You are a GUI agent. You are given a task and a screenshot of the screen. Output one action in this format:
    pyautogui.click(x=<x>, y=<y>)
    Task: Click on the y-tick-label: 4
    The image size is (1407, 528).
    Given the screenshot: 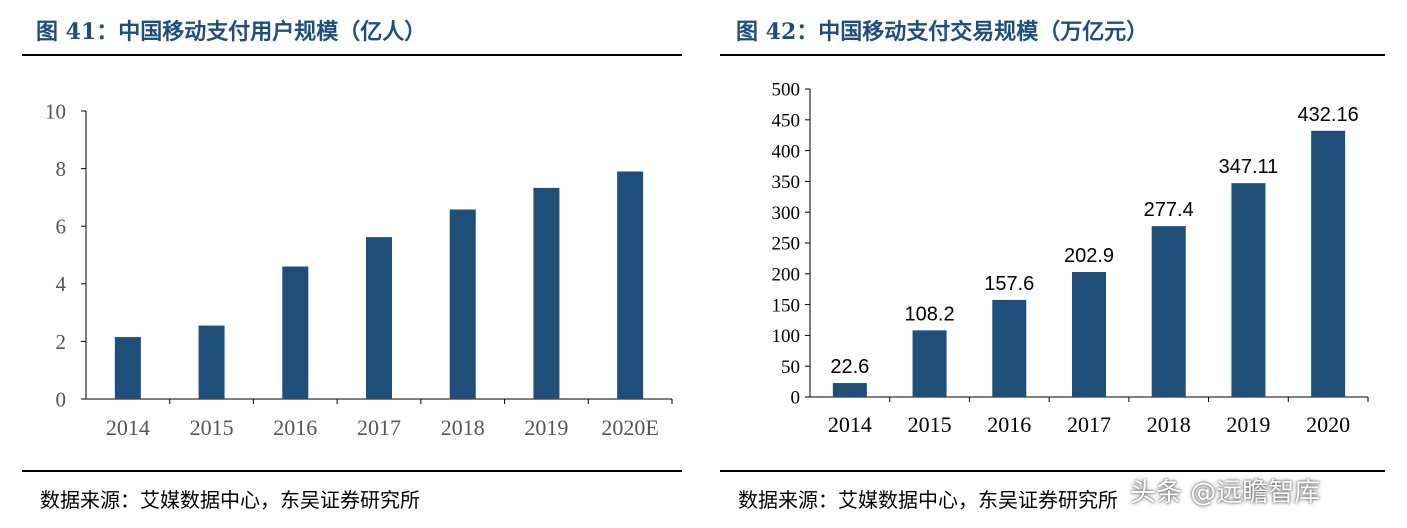 What is the action you would take?
    pyautogui.click(x=61, y=284)
    